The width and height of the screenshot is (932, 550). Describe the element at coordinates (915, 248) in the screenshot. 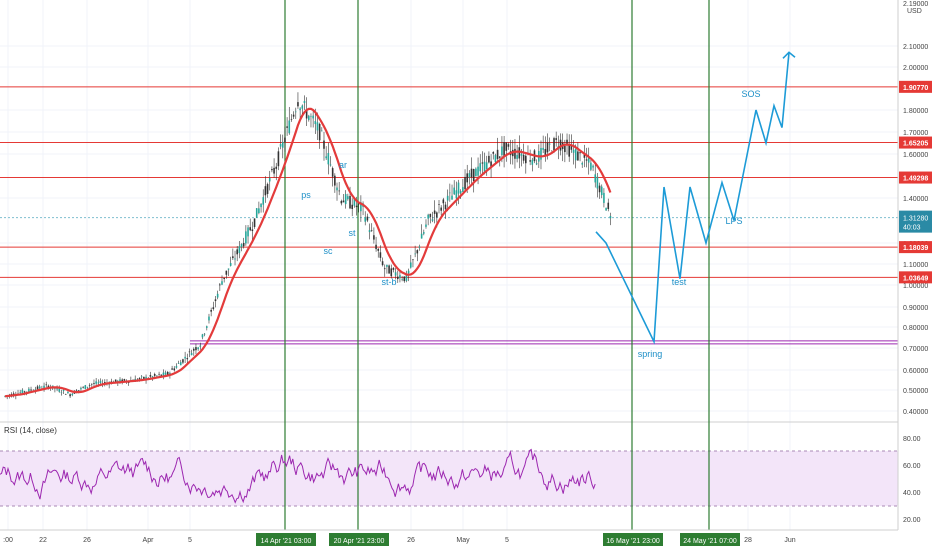

I see `price-label-text: 1.18039` at that location.